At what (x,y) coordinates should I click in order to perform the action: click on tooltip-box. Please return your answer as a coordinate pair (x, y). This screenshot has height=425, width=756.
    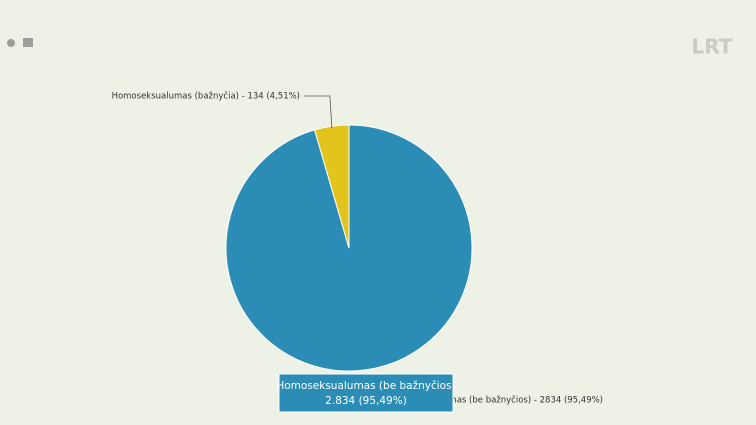
    Looking at the image, I should click on (366, 393).